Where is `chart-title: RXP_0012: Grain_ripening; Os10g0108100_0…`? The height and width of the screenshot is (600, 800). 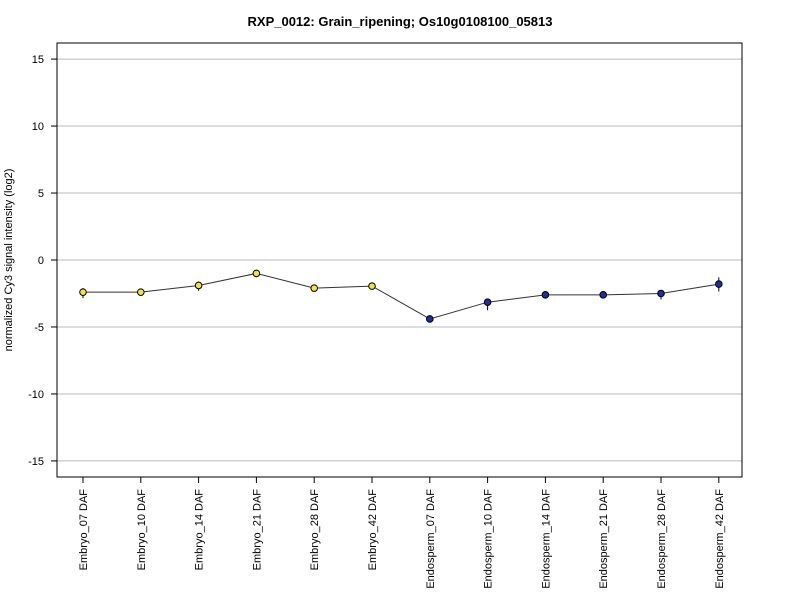
chart-title: RXP_0012: Grain_ripening; Os10g0108100_0… is located at coordinates (400, 21).